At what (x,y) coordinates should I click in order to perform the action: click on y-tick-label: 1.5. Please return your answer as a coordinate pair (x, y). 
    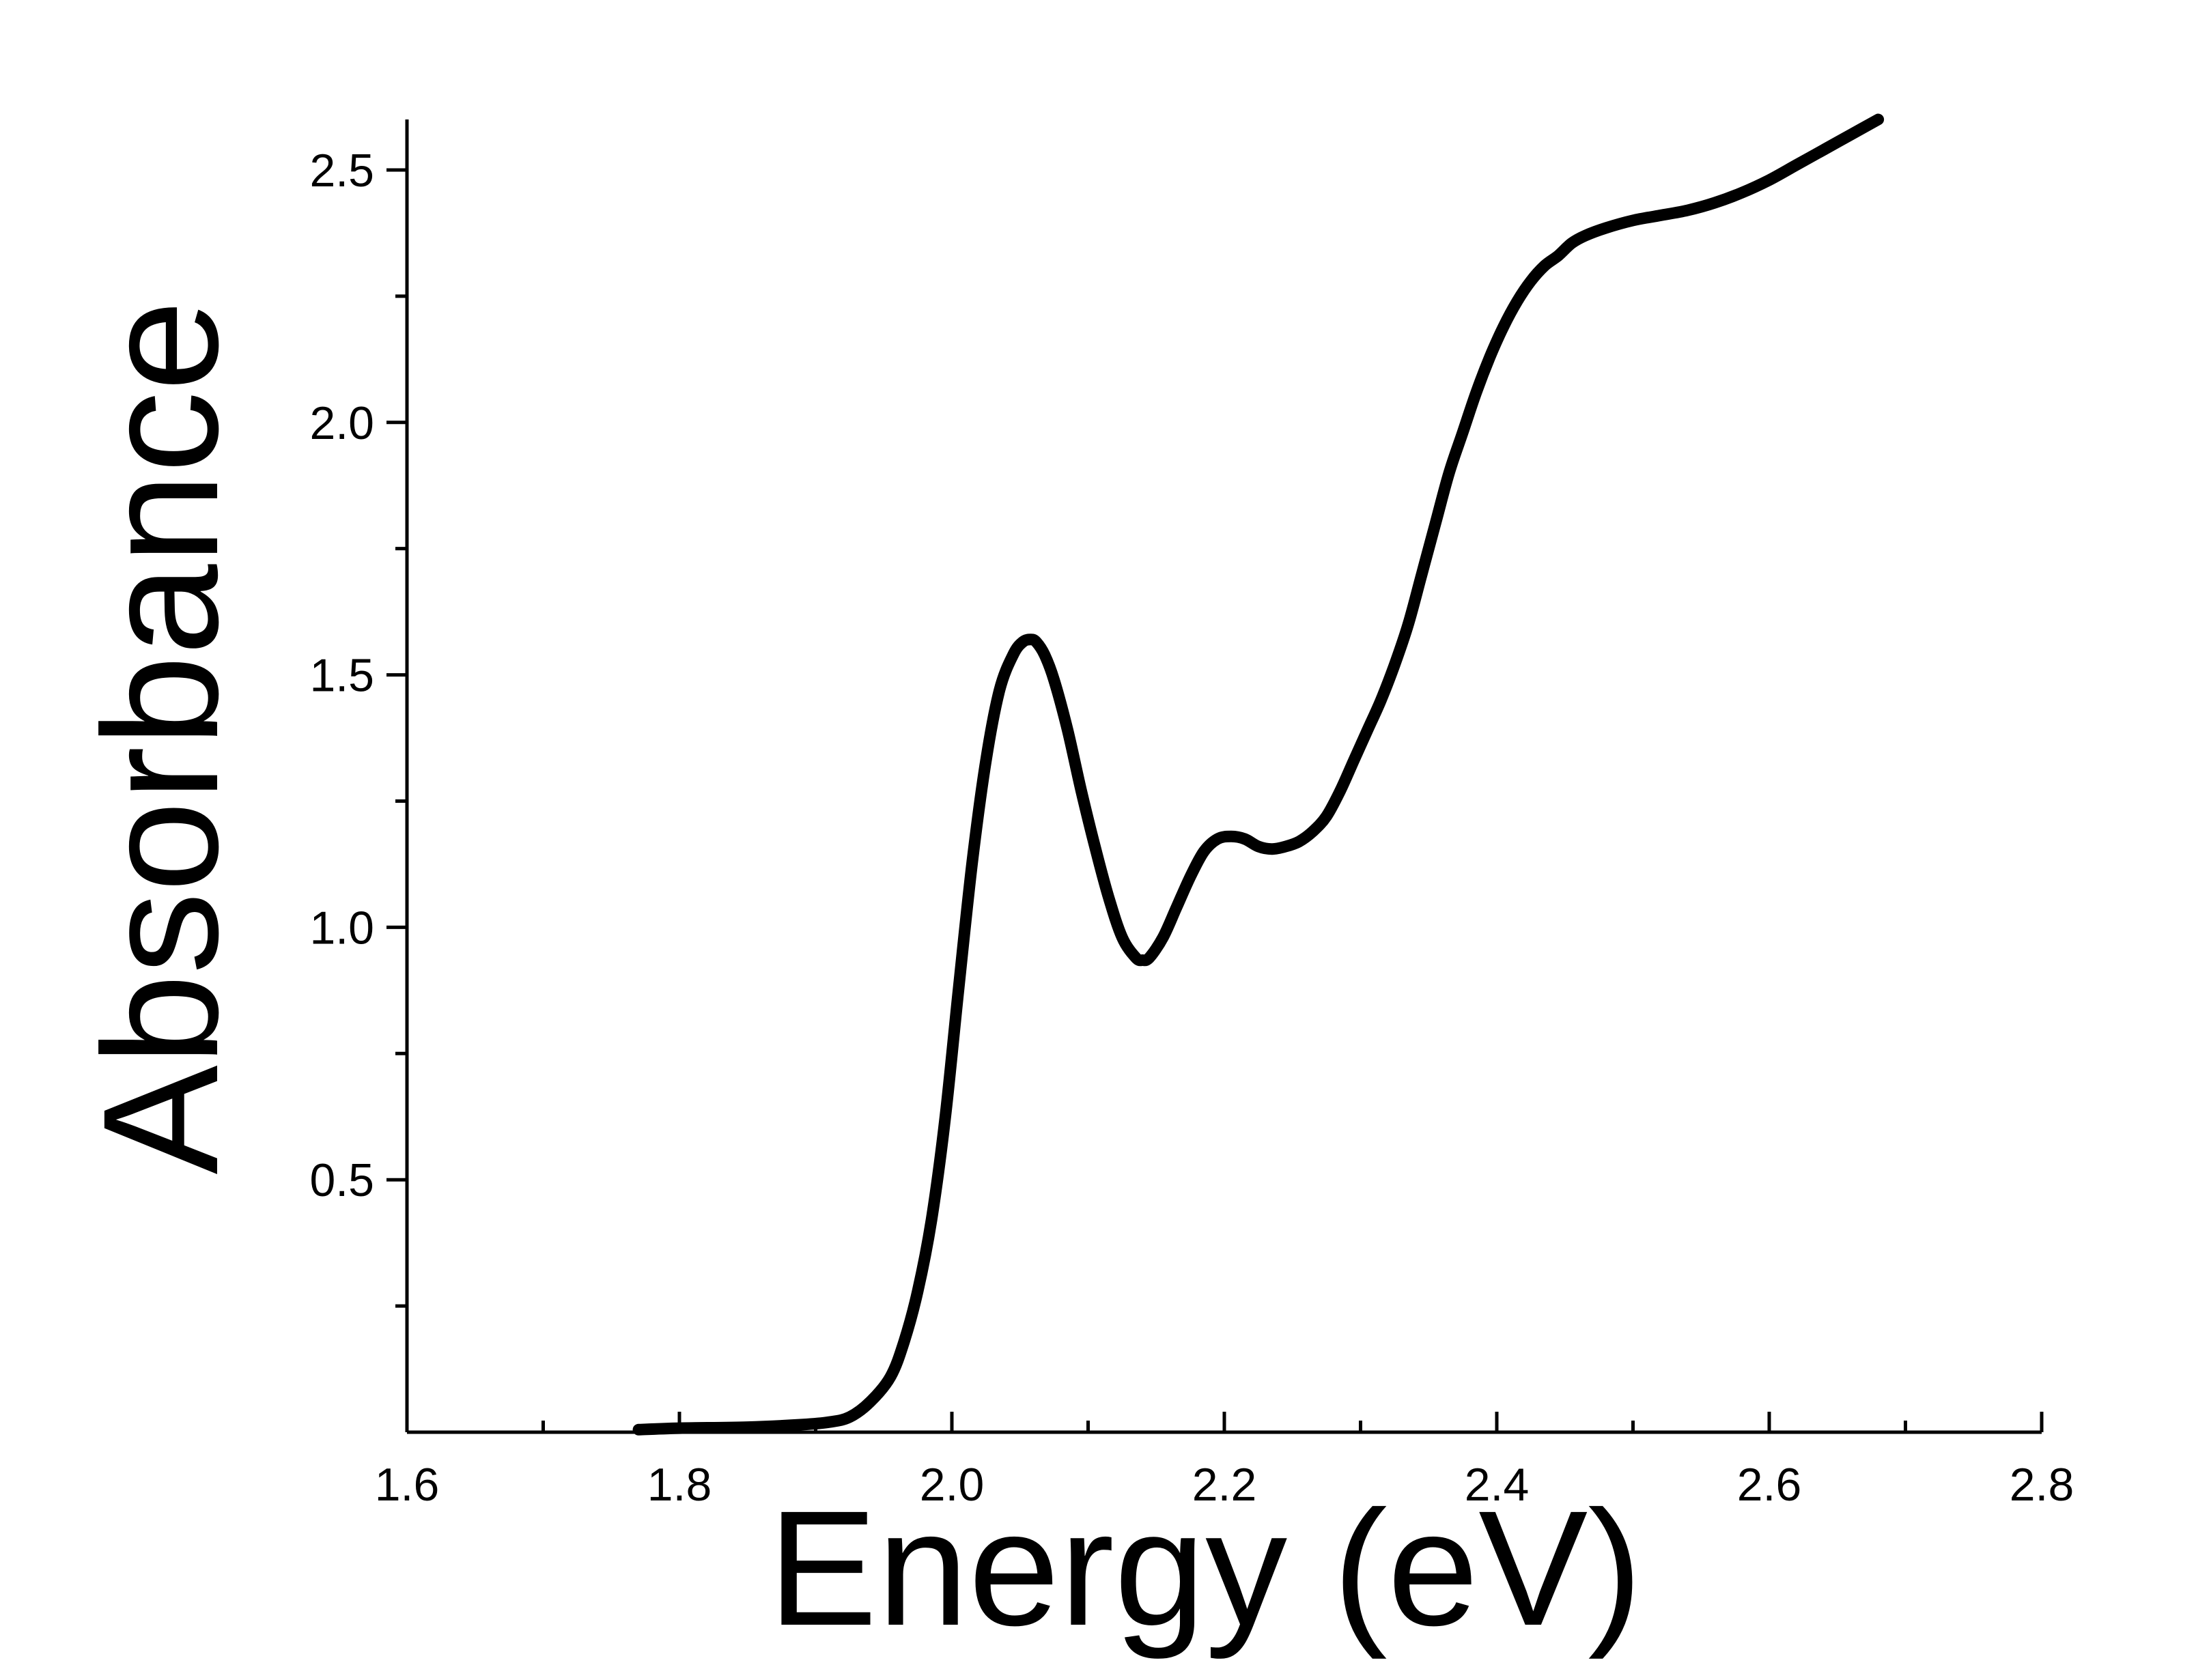
    Looking at the image, I should click on (341, 676).